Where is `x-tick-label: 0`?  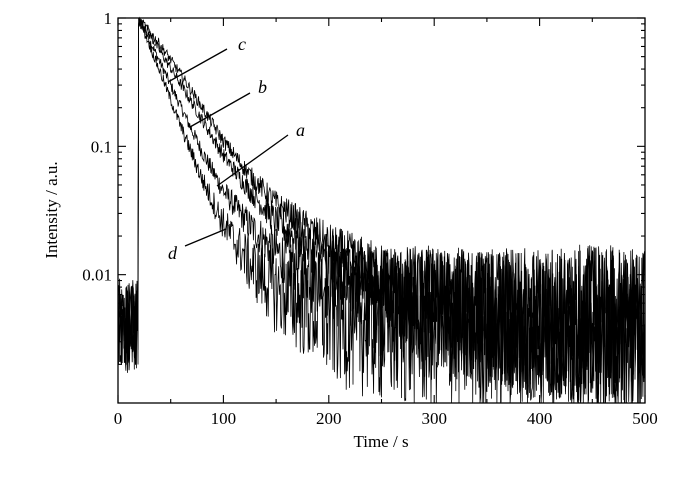
x-tick-label: 0 is located at coordinates (118, 418).